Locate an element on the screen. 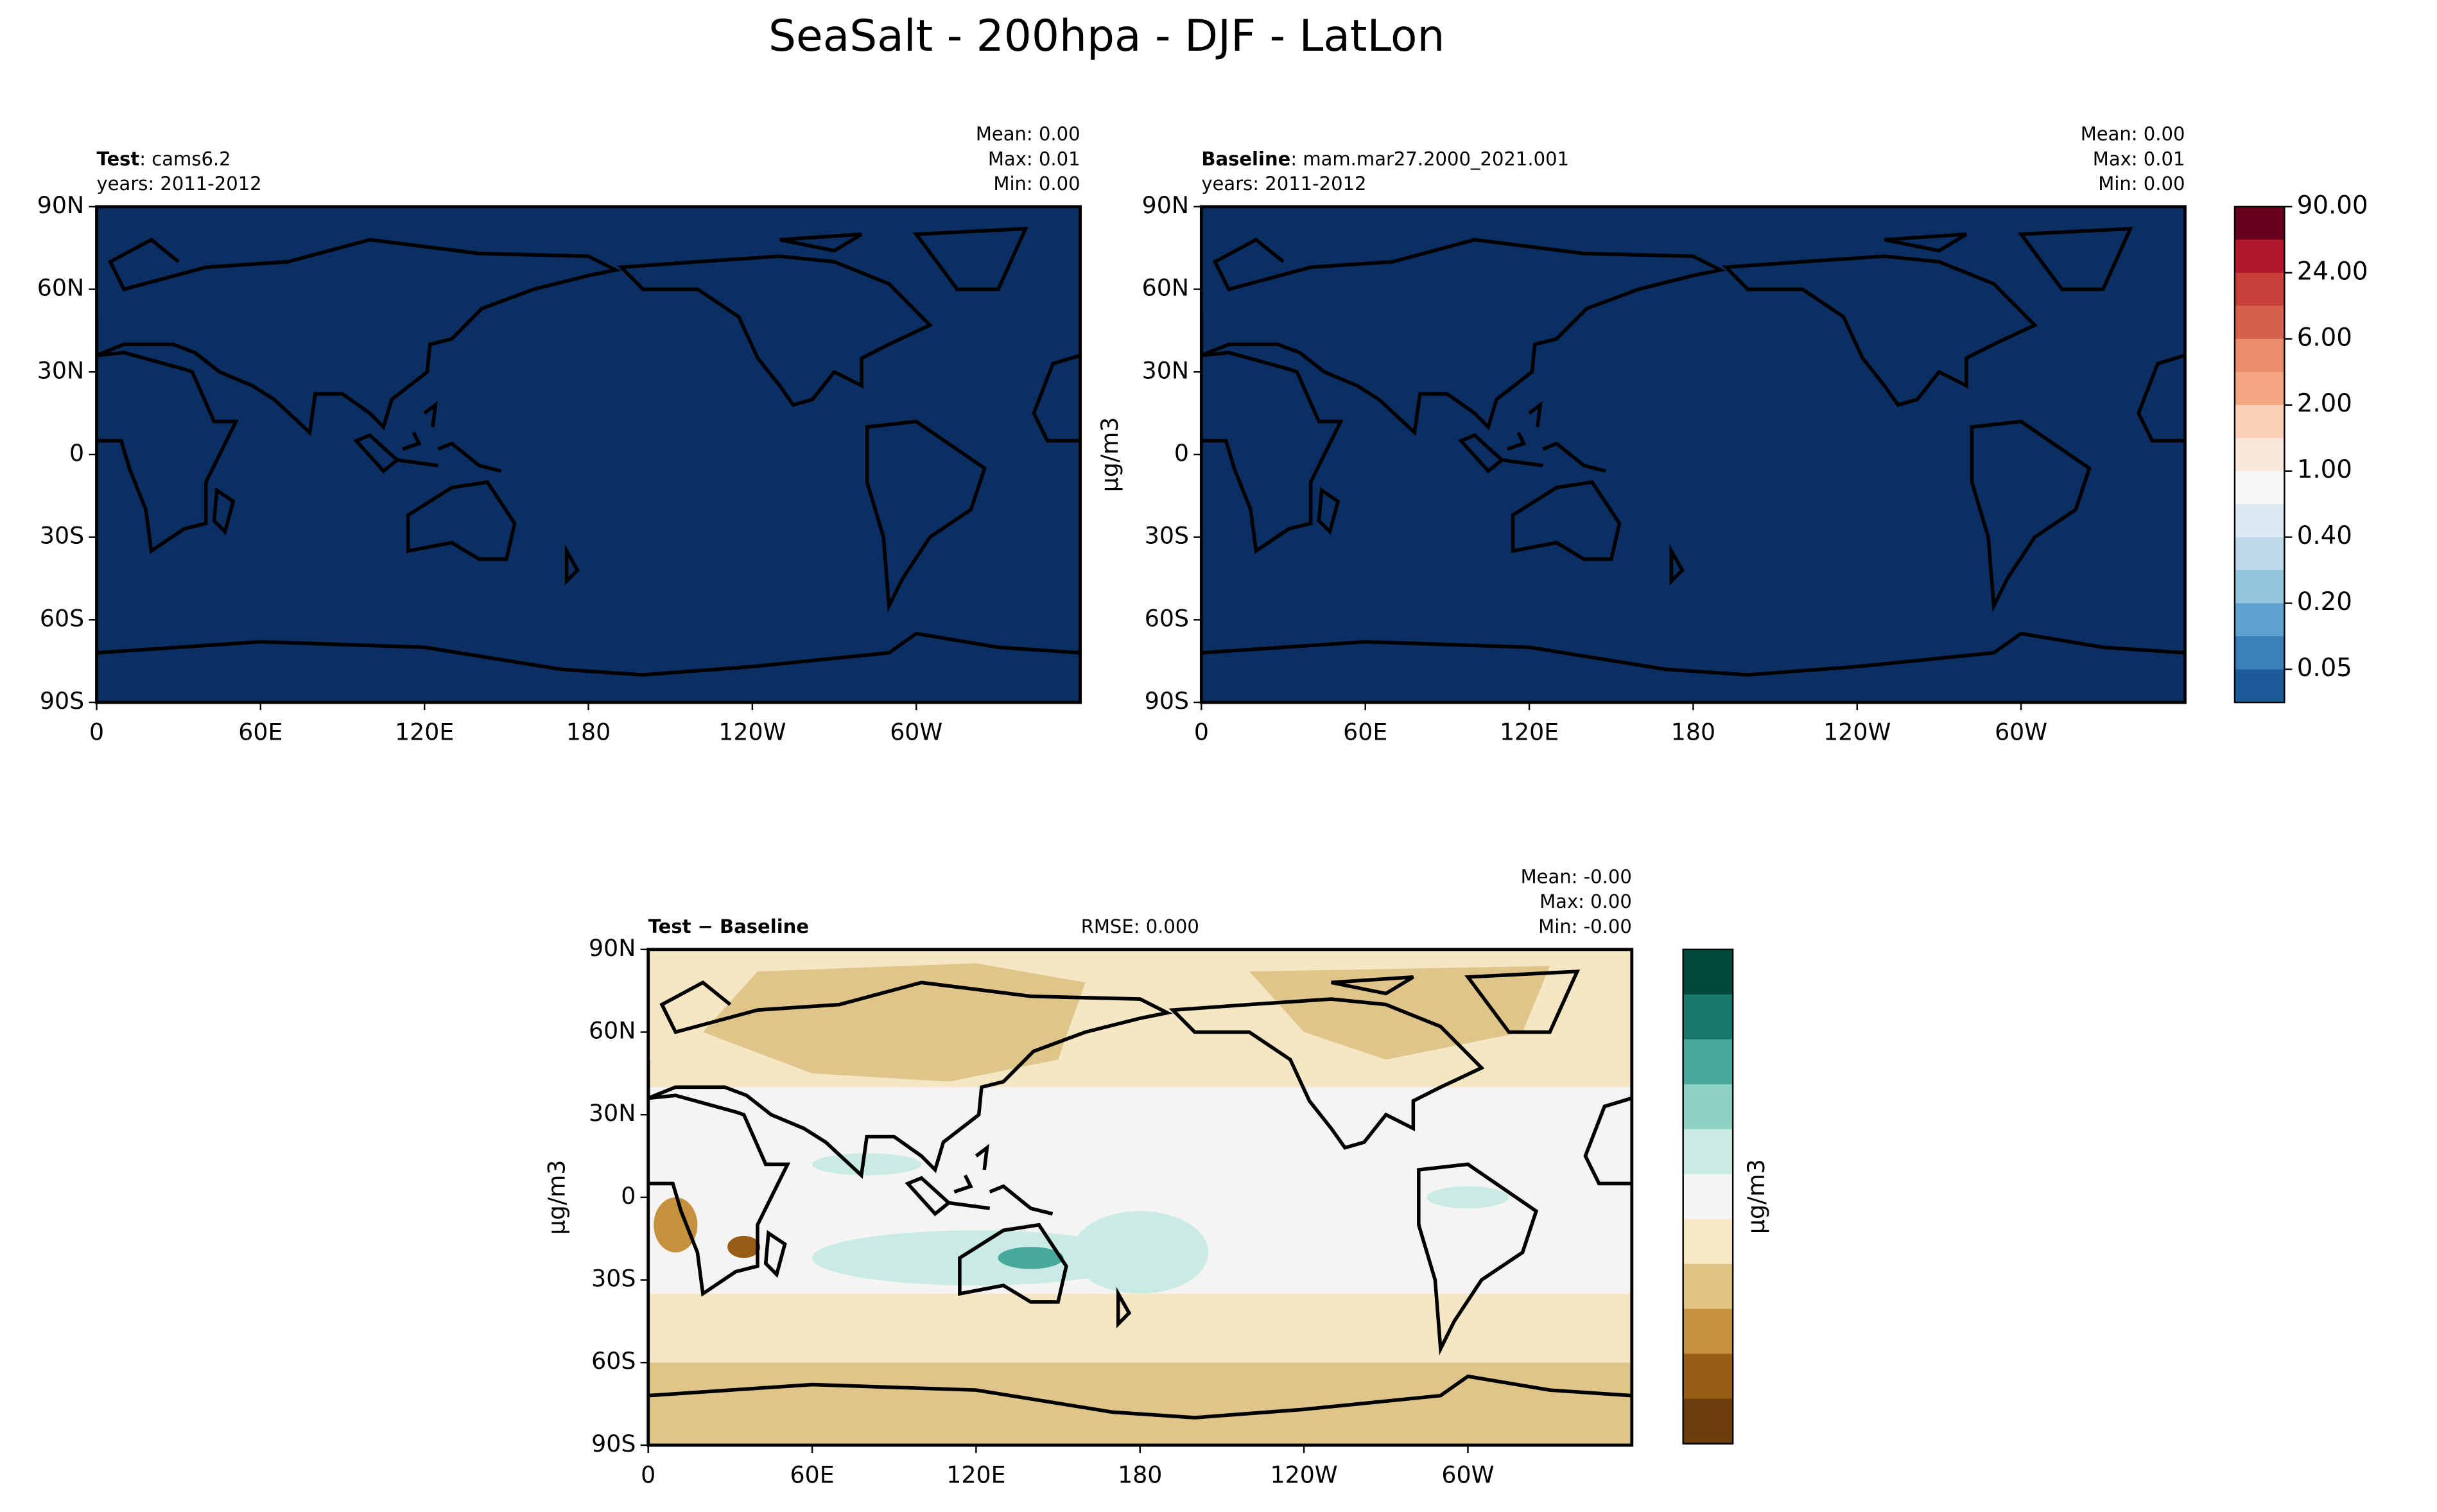  case-name: : mam.mar27.2000_2021.001 is located at coordinates (1429, 158).